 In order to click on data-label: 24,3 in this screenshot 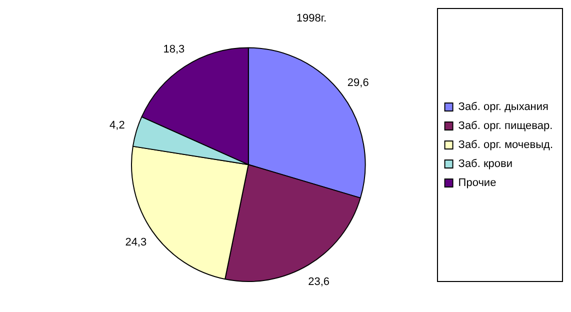, I will do `click(136, 242)`.